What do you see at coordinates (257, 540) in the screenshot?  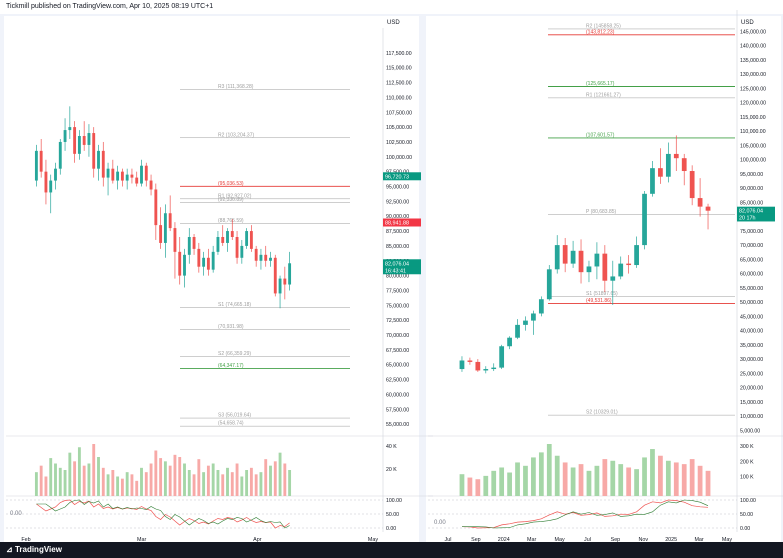 I see `time-axis-label: Apr` at bounding box center [257, 540].